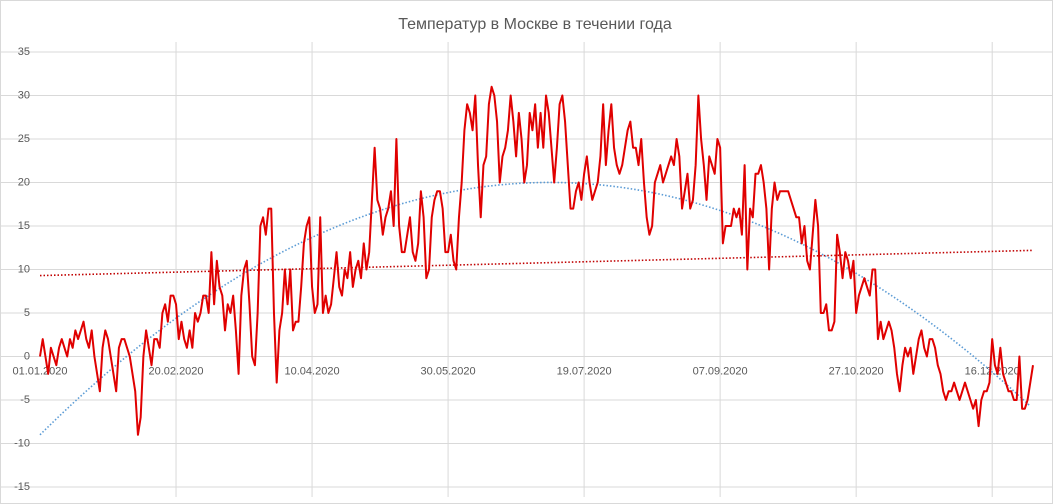  Describe the element at coordinates (584, 371) in the screenshot. I see `x-tick-label: 19.07.2020` at that location.